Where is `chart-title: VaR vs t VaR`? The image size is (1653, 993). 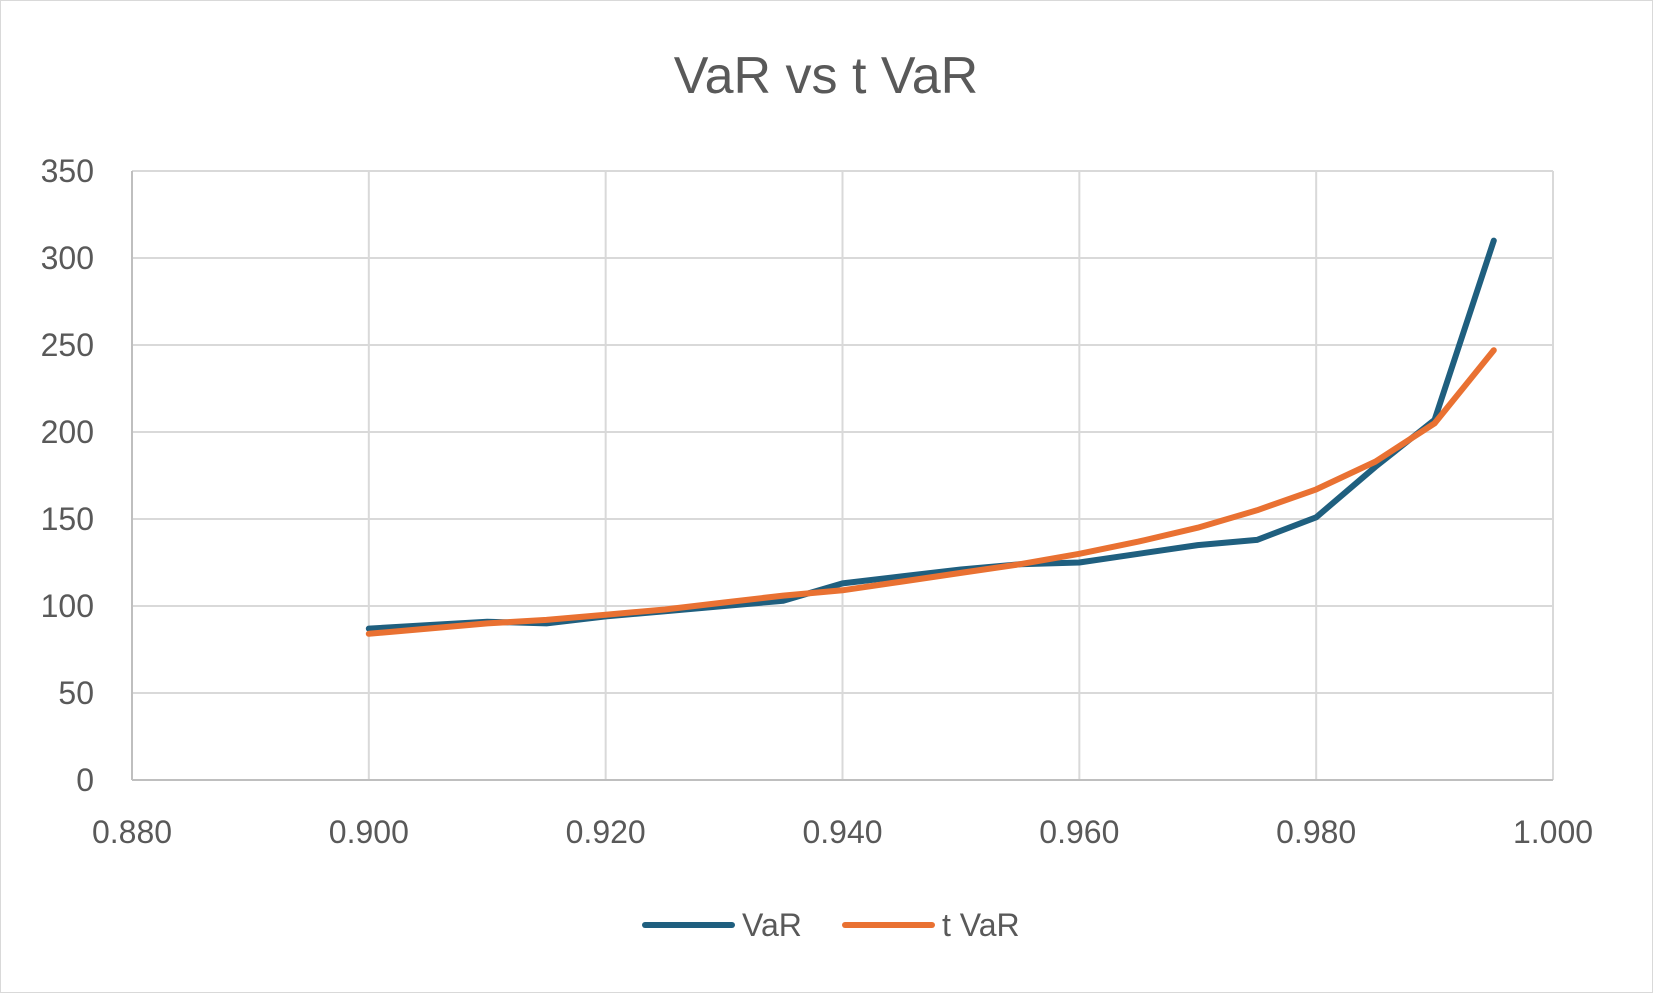
chart-title: VaR vs t VaR is located at coordinates (826, 76).